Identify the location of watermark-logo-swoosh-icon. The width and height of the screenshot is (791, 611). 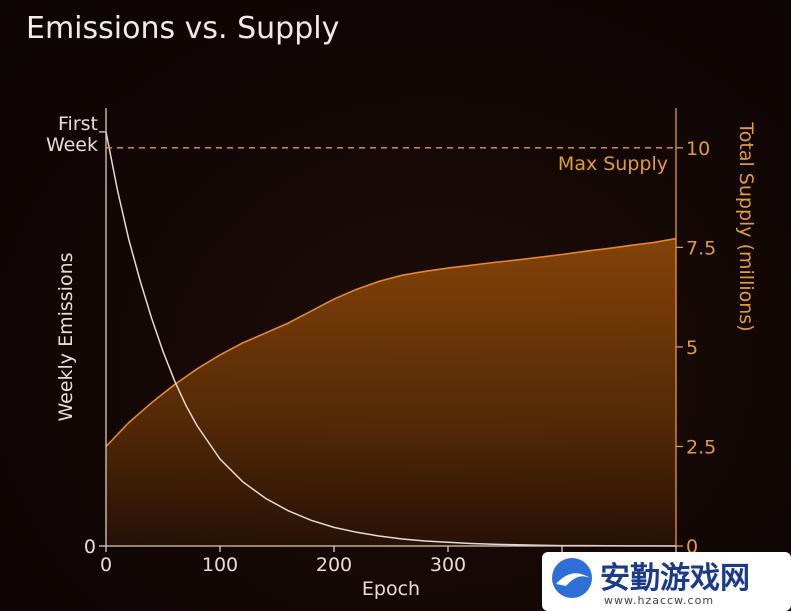
(573, 579).